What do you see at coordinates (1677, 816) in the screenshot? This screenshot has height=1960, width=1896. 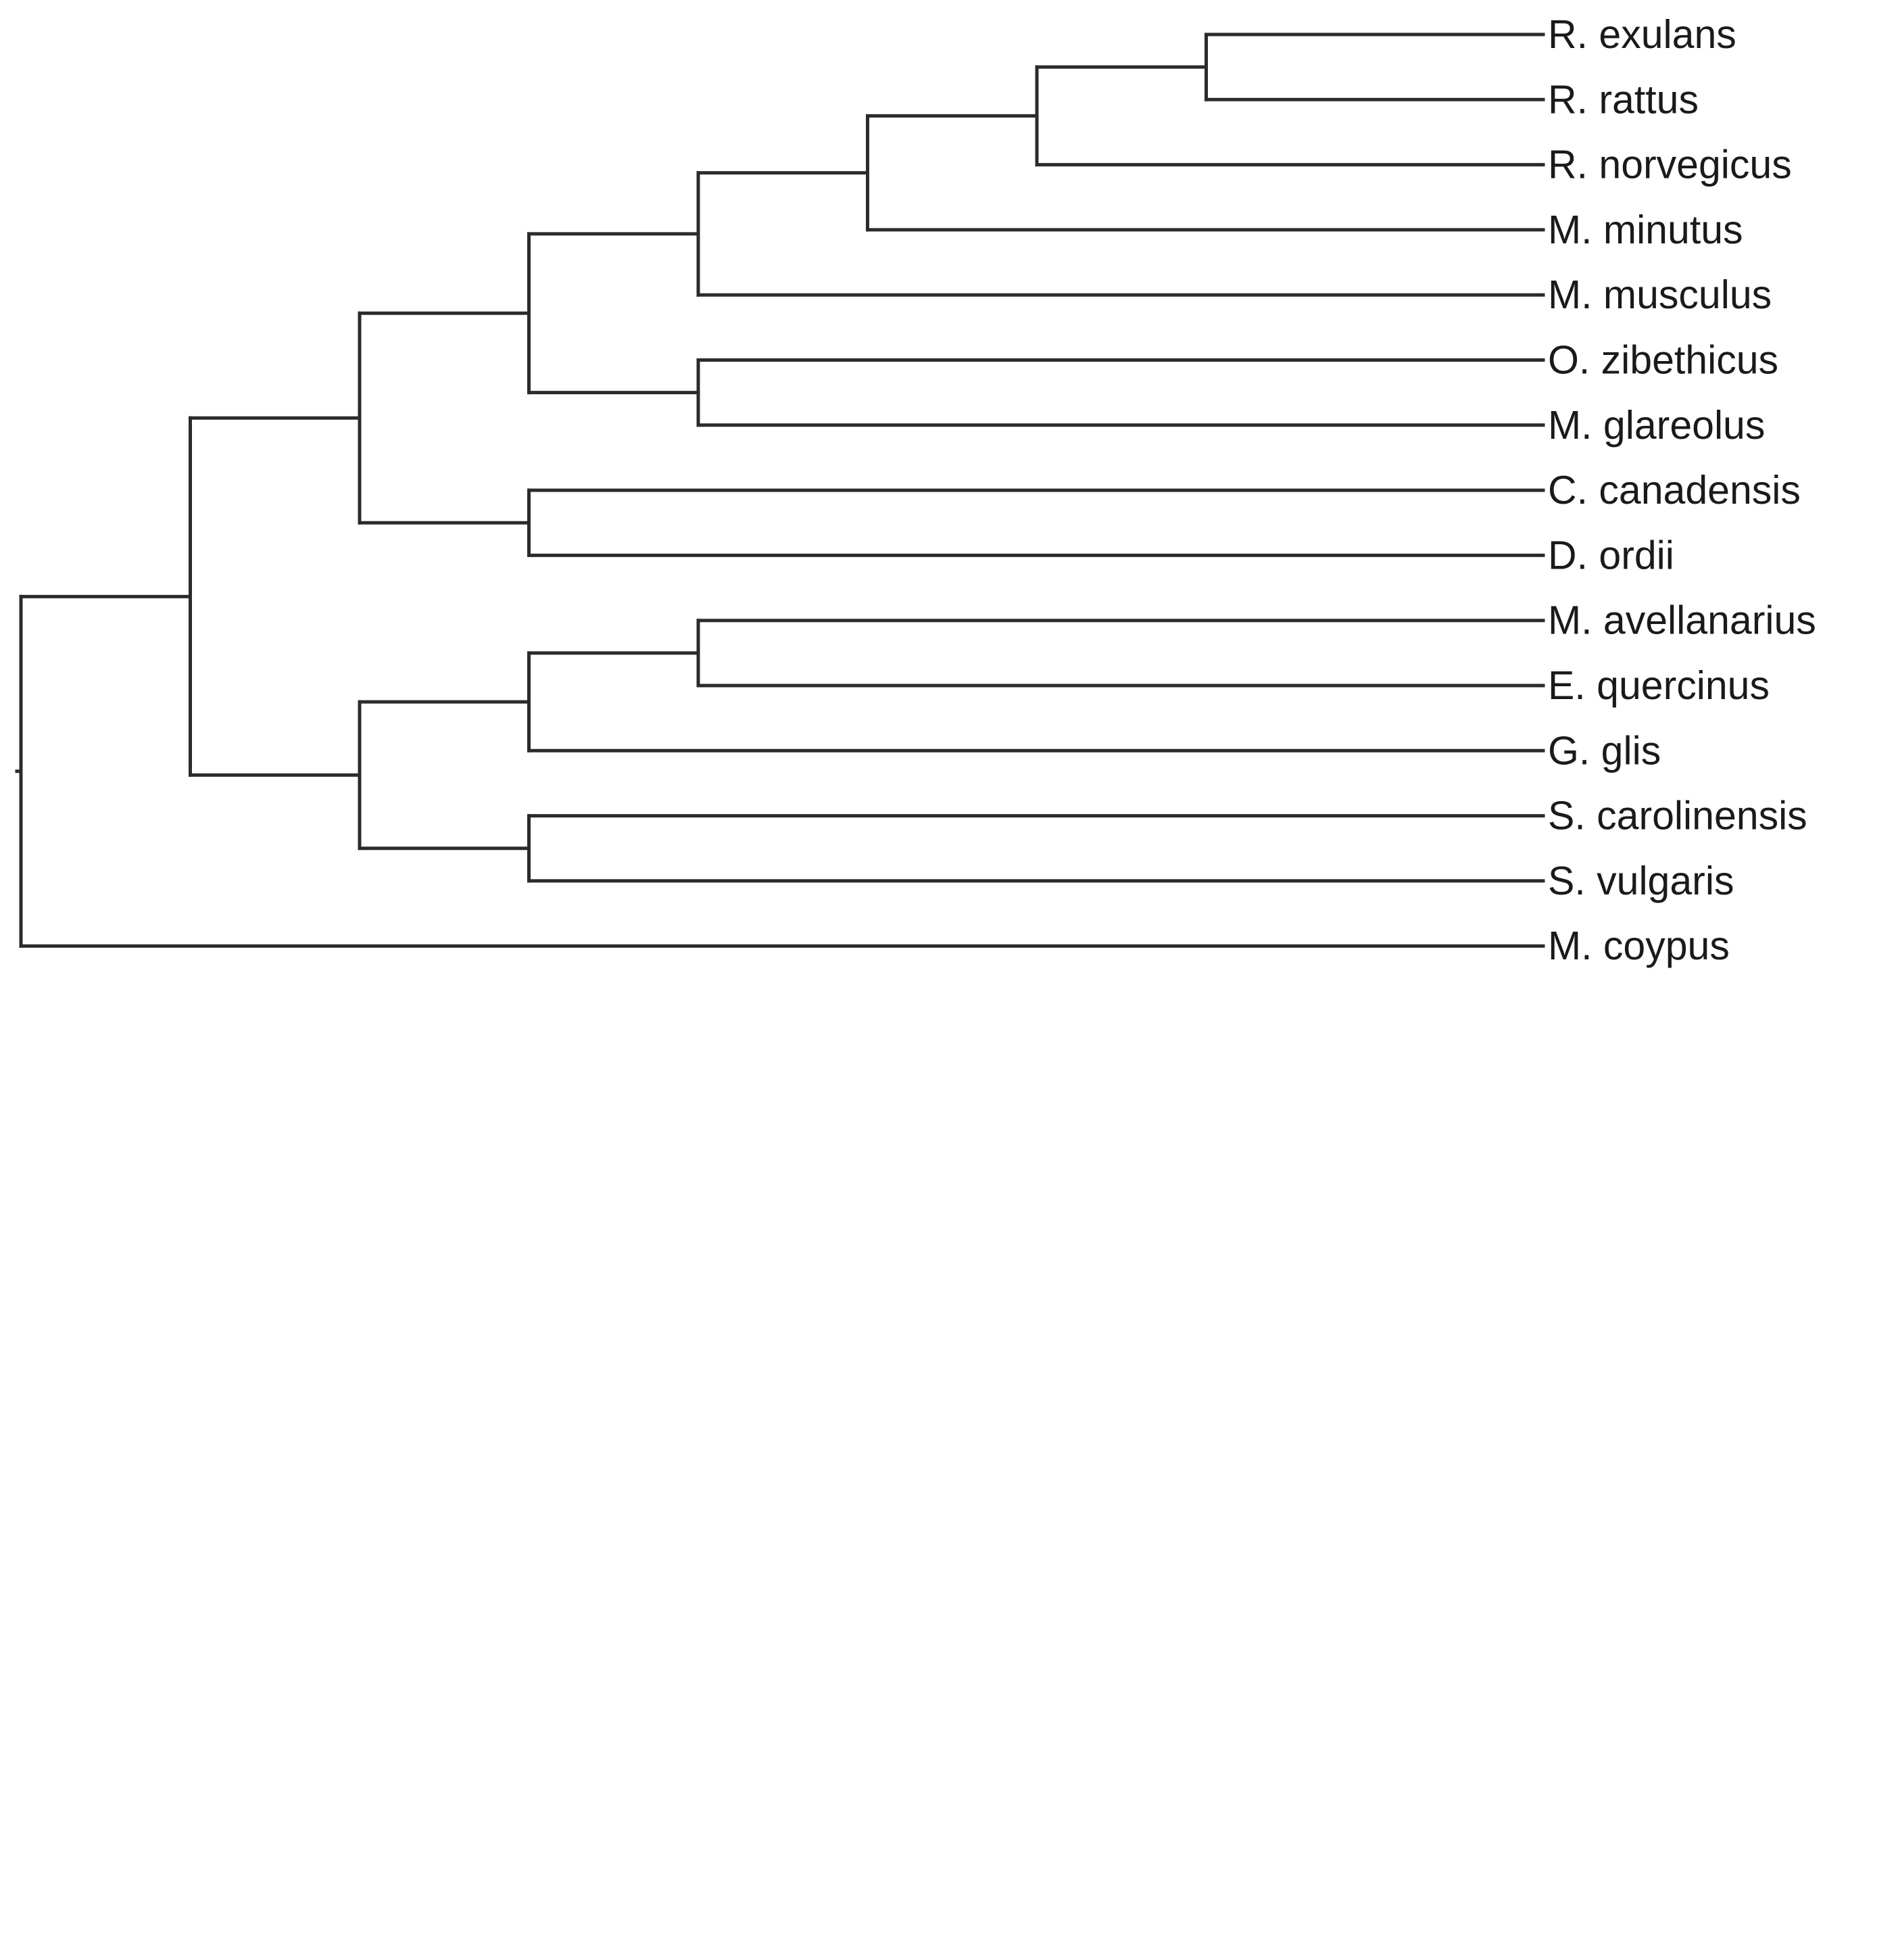 I see `leaf-label: S. carolinensis` at bounding box center [1677, 816].